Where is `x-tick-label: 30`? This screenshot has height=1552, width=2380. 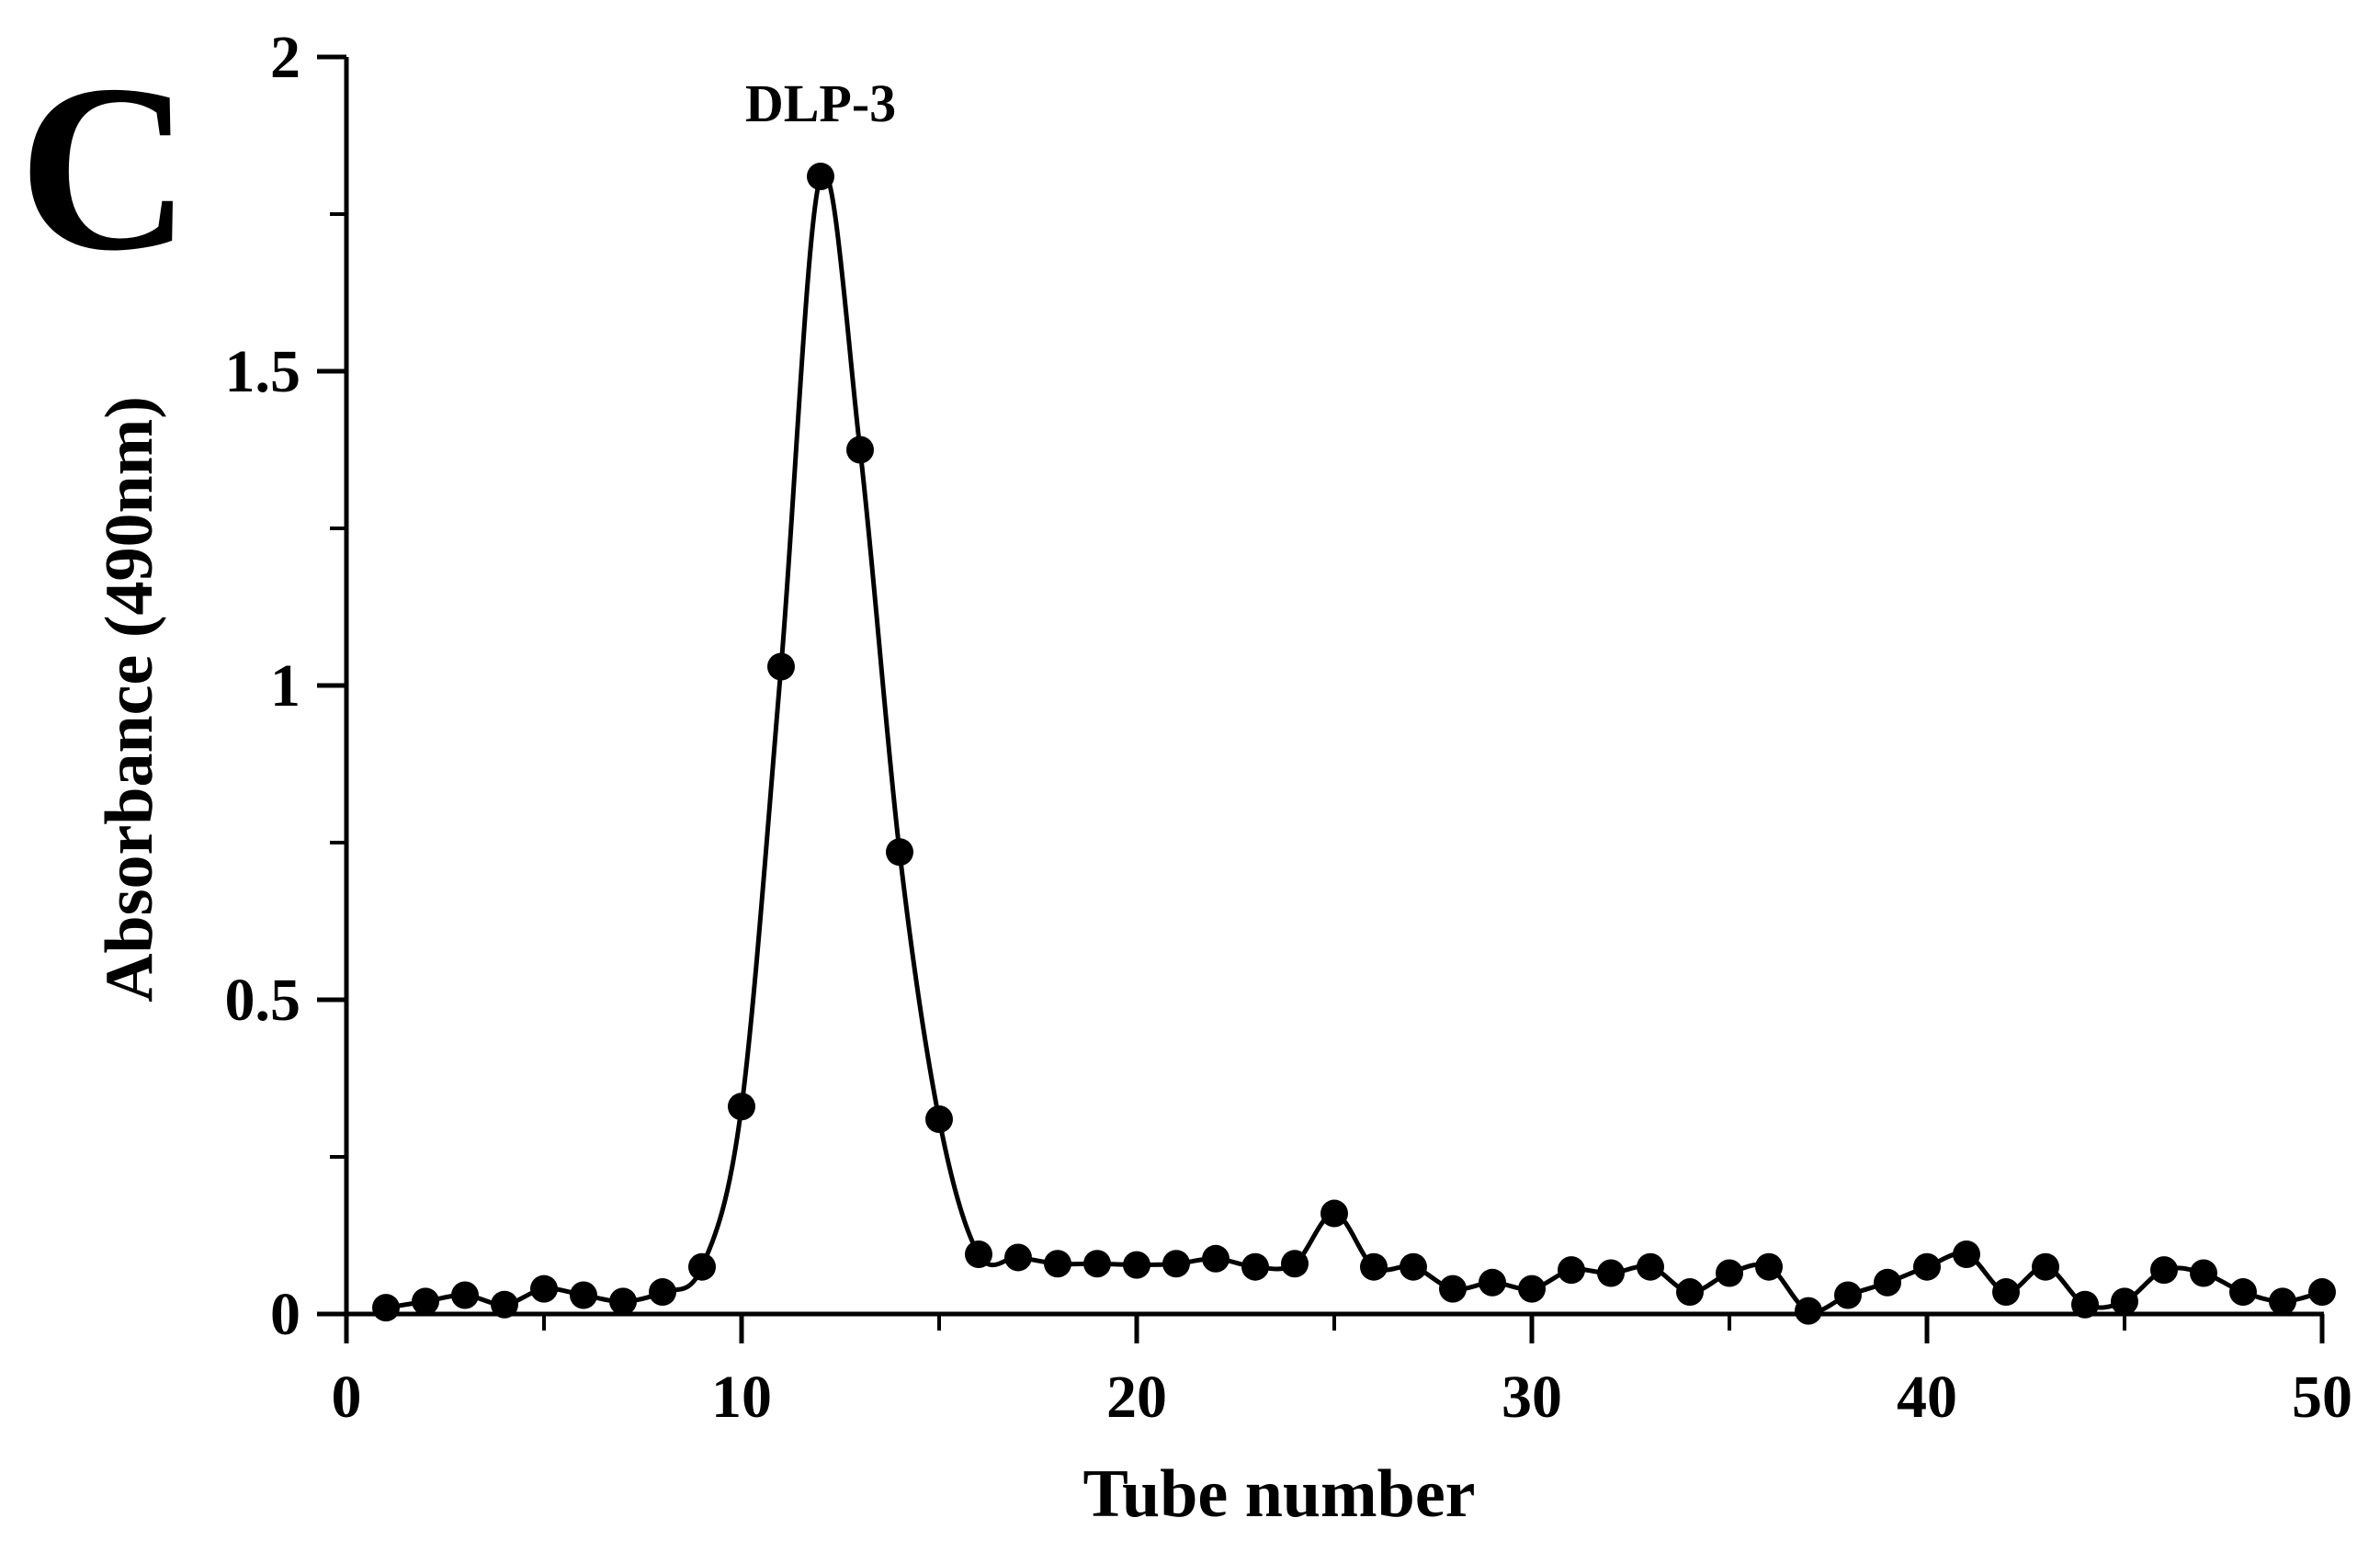
x-tick-label: 30 is located at coordinates (1532, 1397).